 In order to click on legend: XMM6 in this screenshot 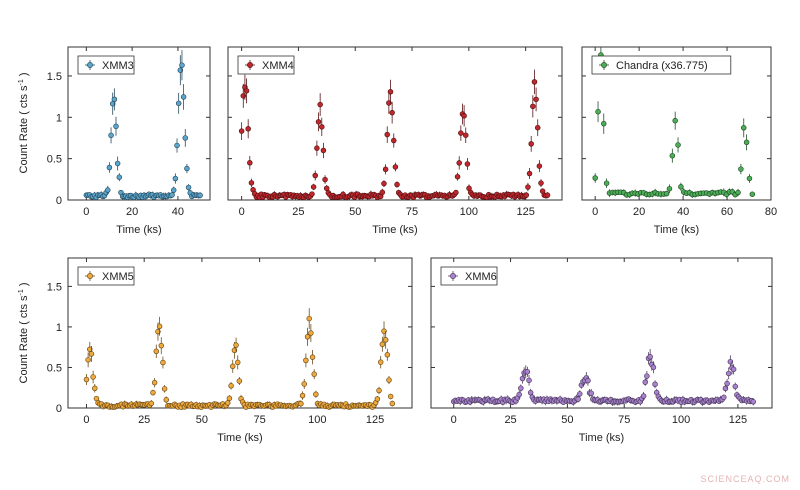, I will do `click(469, 276)`.